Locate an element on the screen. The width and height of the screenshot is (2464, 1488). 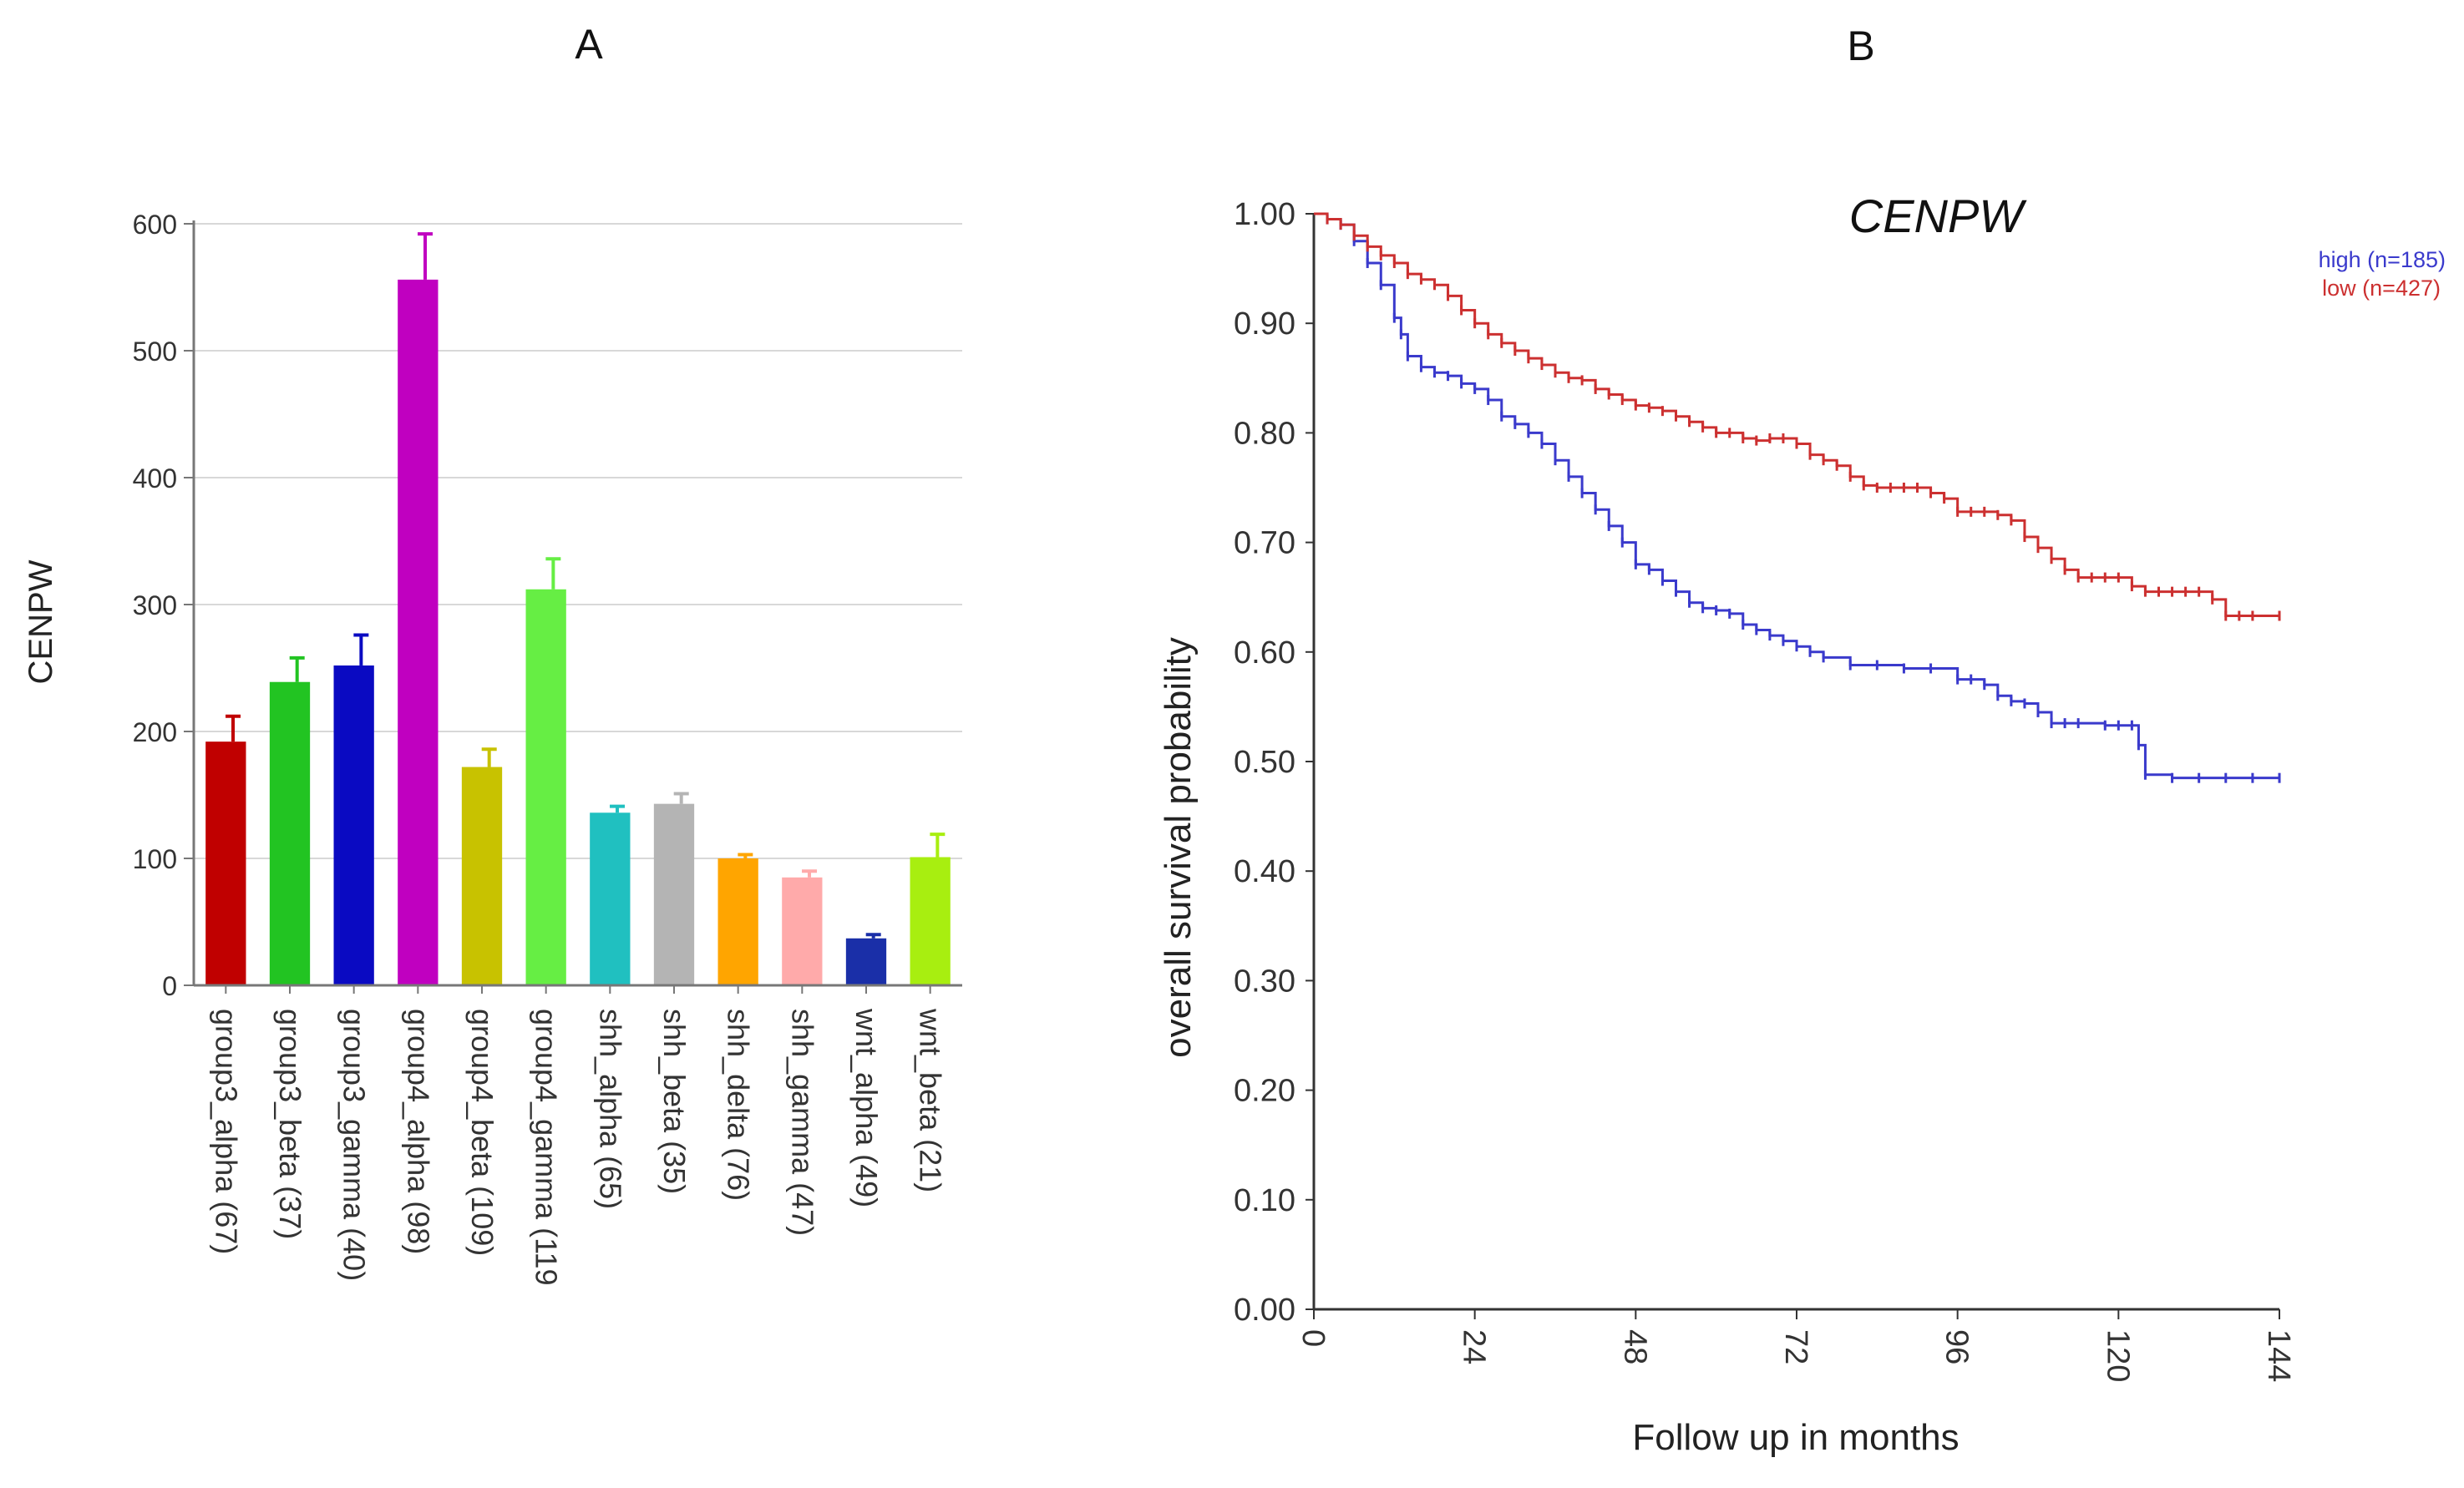
y-tick-label: 0.70 is located at coordinates (1265, 543).